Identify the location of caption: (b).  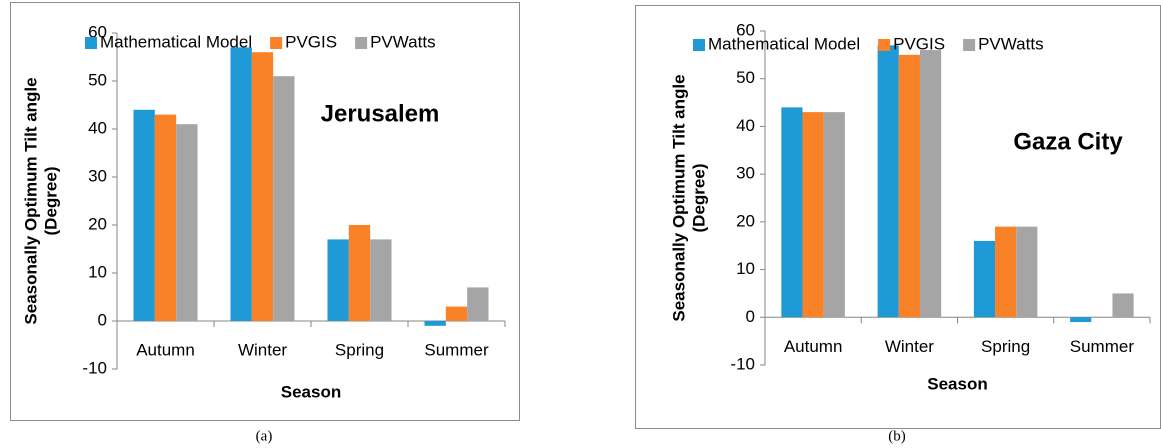
(897, 436).